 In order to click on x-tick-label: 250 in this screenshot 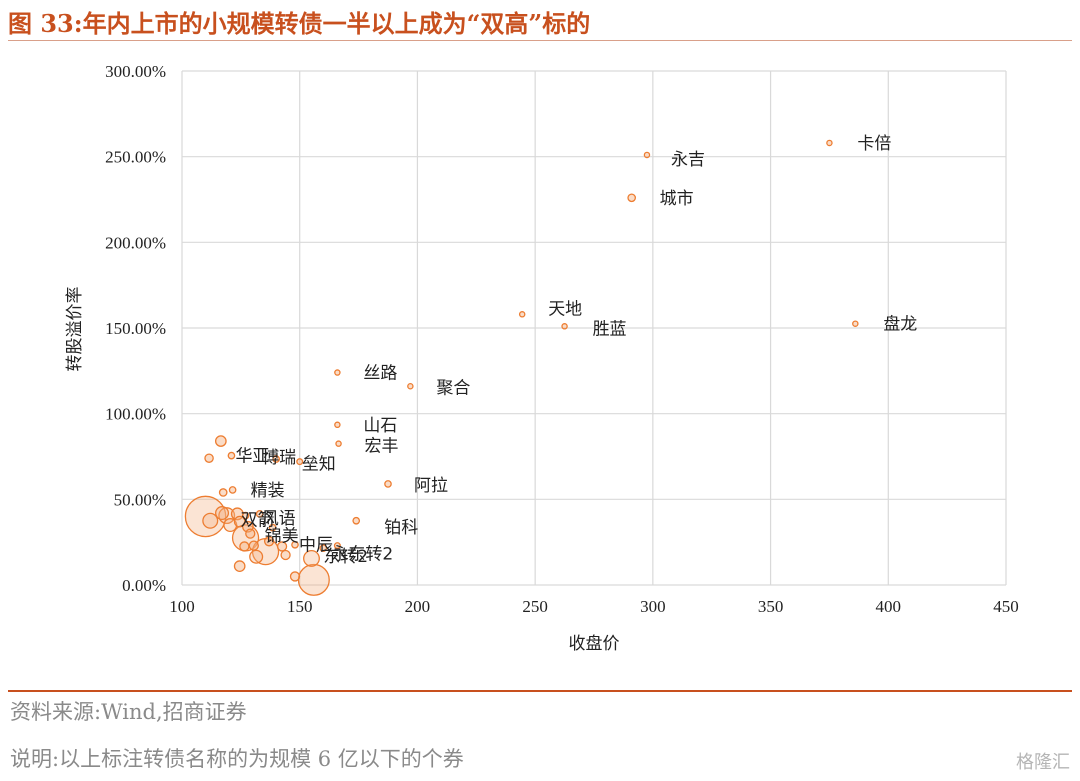, I will do `click(535, 606)`.